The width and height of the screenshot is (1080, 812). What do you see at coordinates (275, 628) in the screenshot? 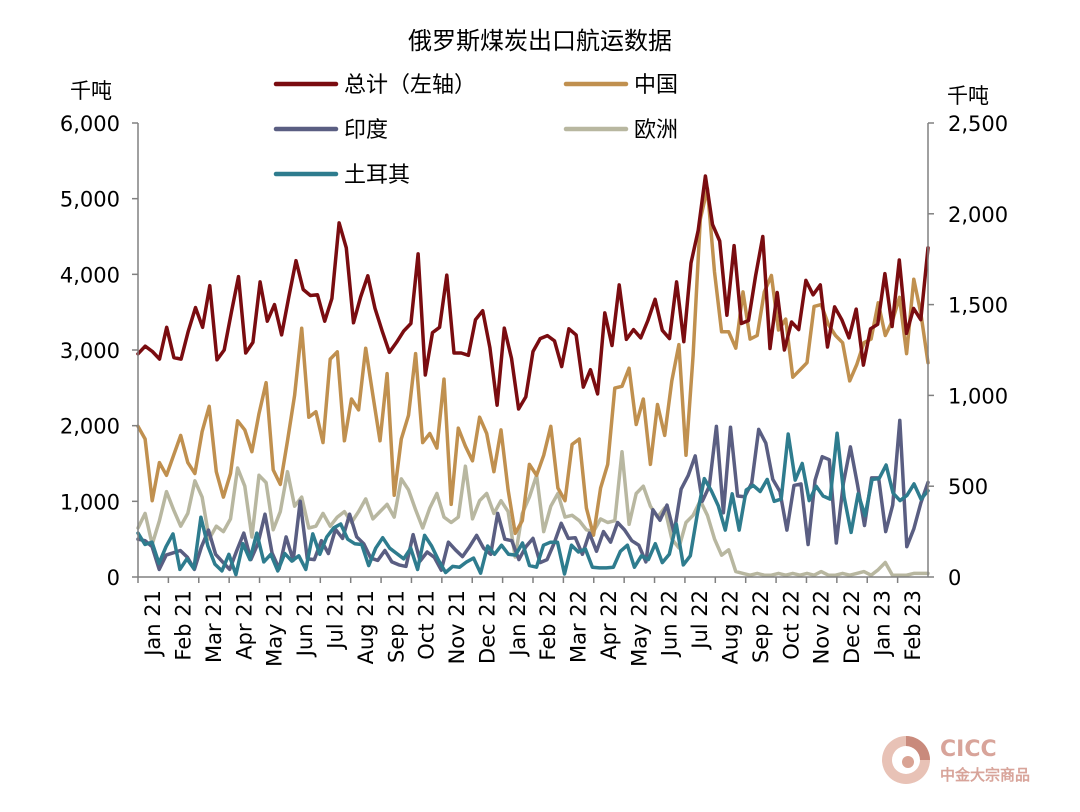
I see `x-tick-label: May 21` at bounding box center [275, 628].